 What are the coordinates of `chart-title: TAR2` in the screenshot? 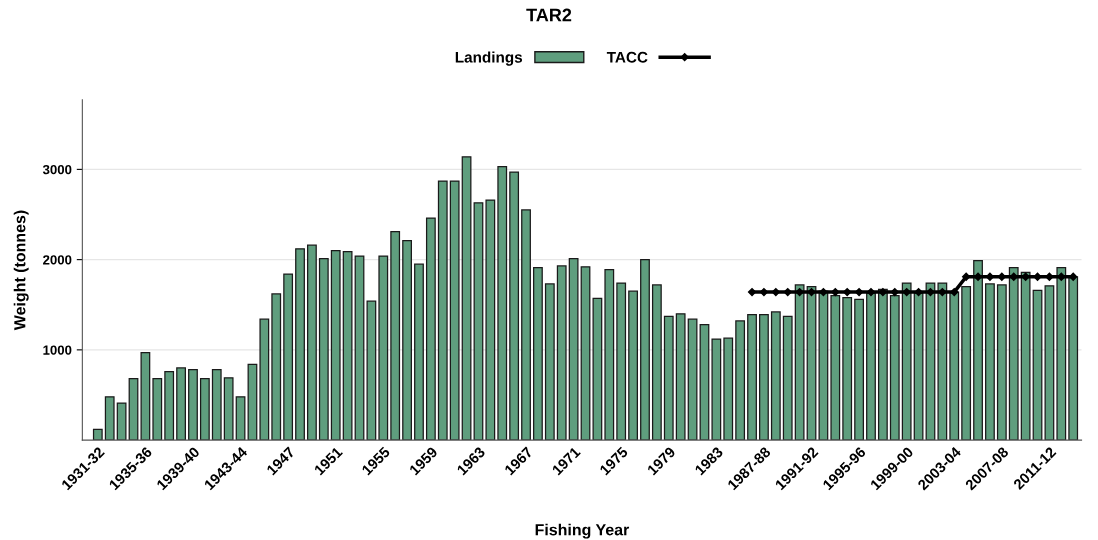 It's located at (549, 15).